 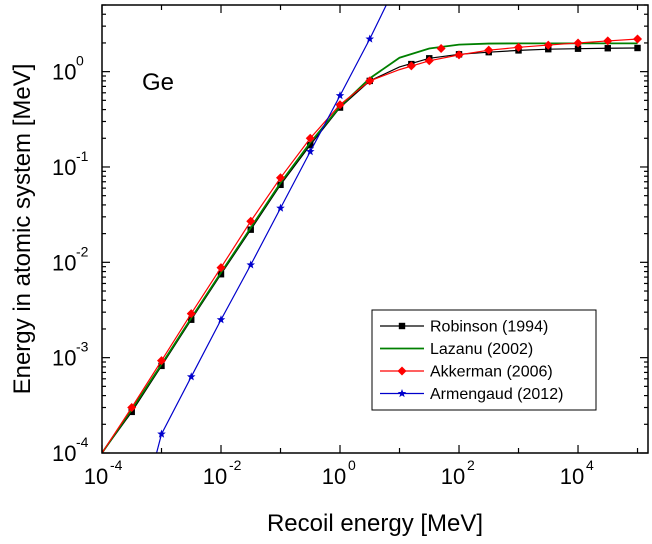 I want to click on y-tick-exponent: -3, so click(x=82, y=347).